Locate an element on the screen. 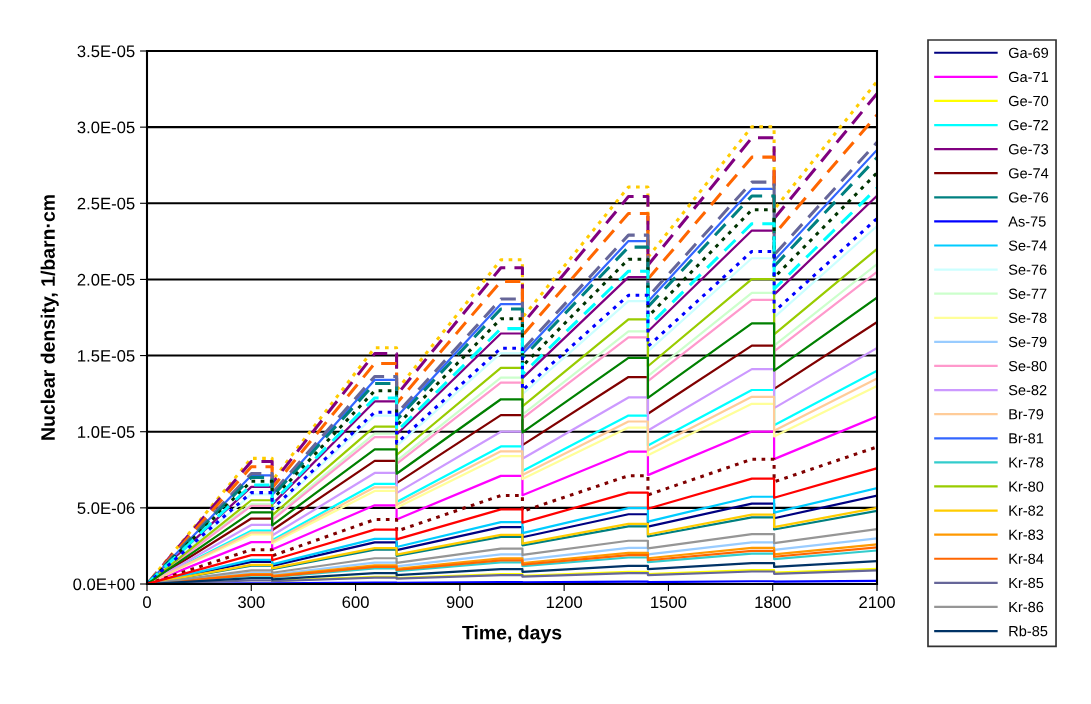 Image resolution: width=1091 pixels, height=704 pixels. legend-label: Ge-72 is located at coordinates (1028, 125).